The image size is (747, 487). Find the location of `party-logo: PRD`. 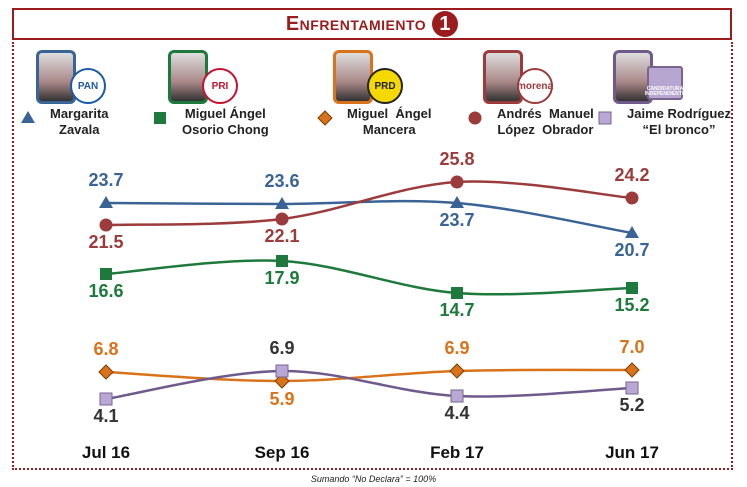

party-logo: PRD is located at coordinates (385, 86).